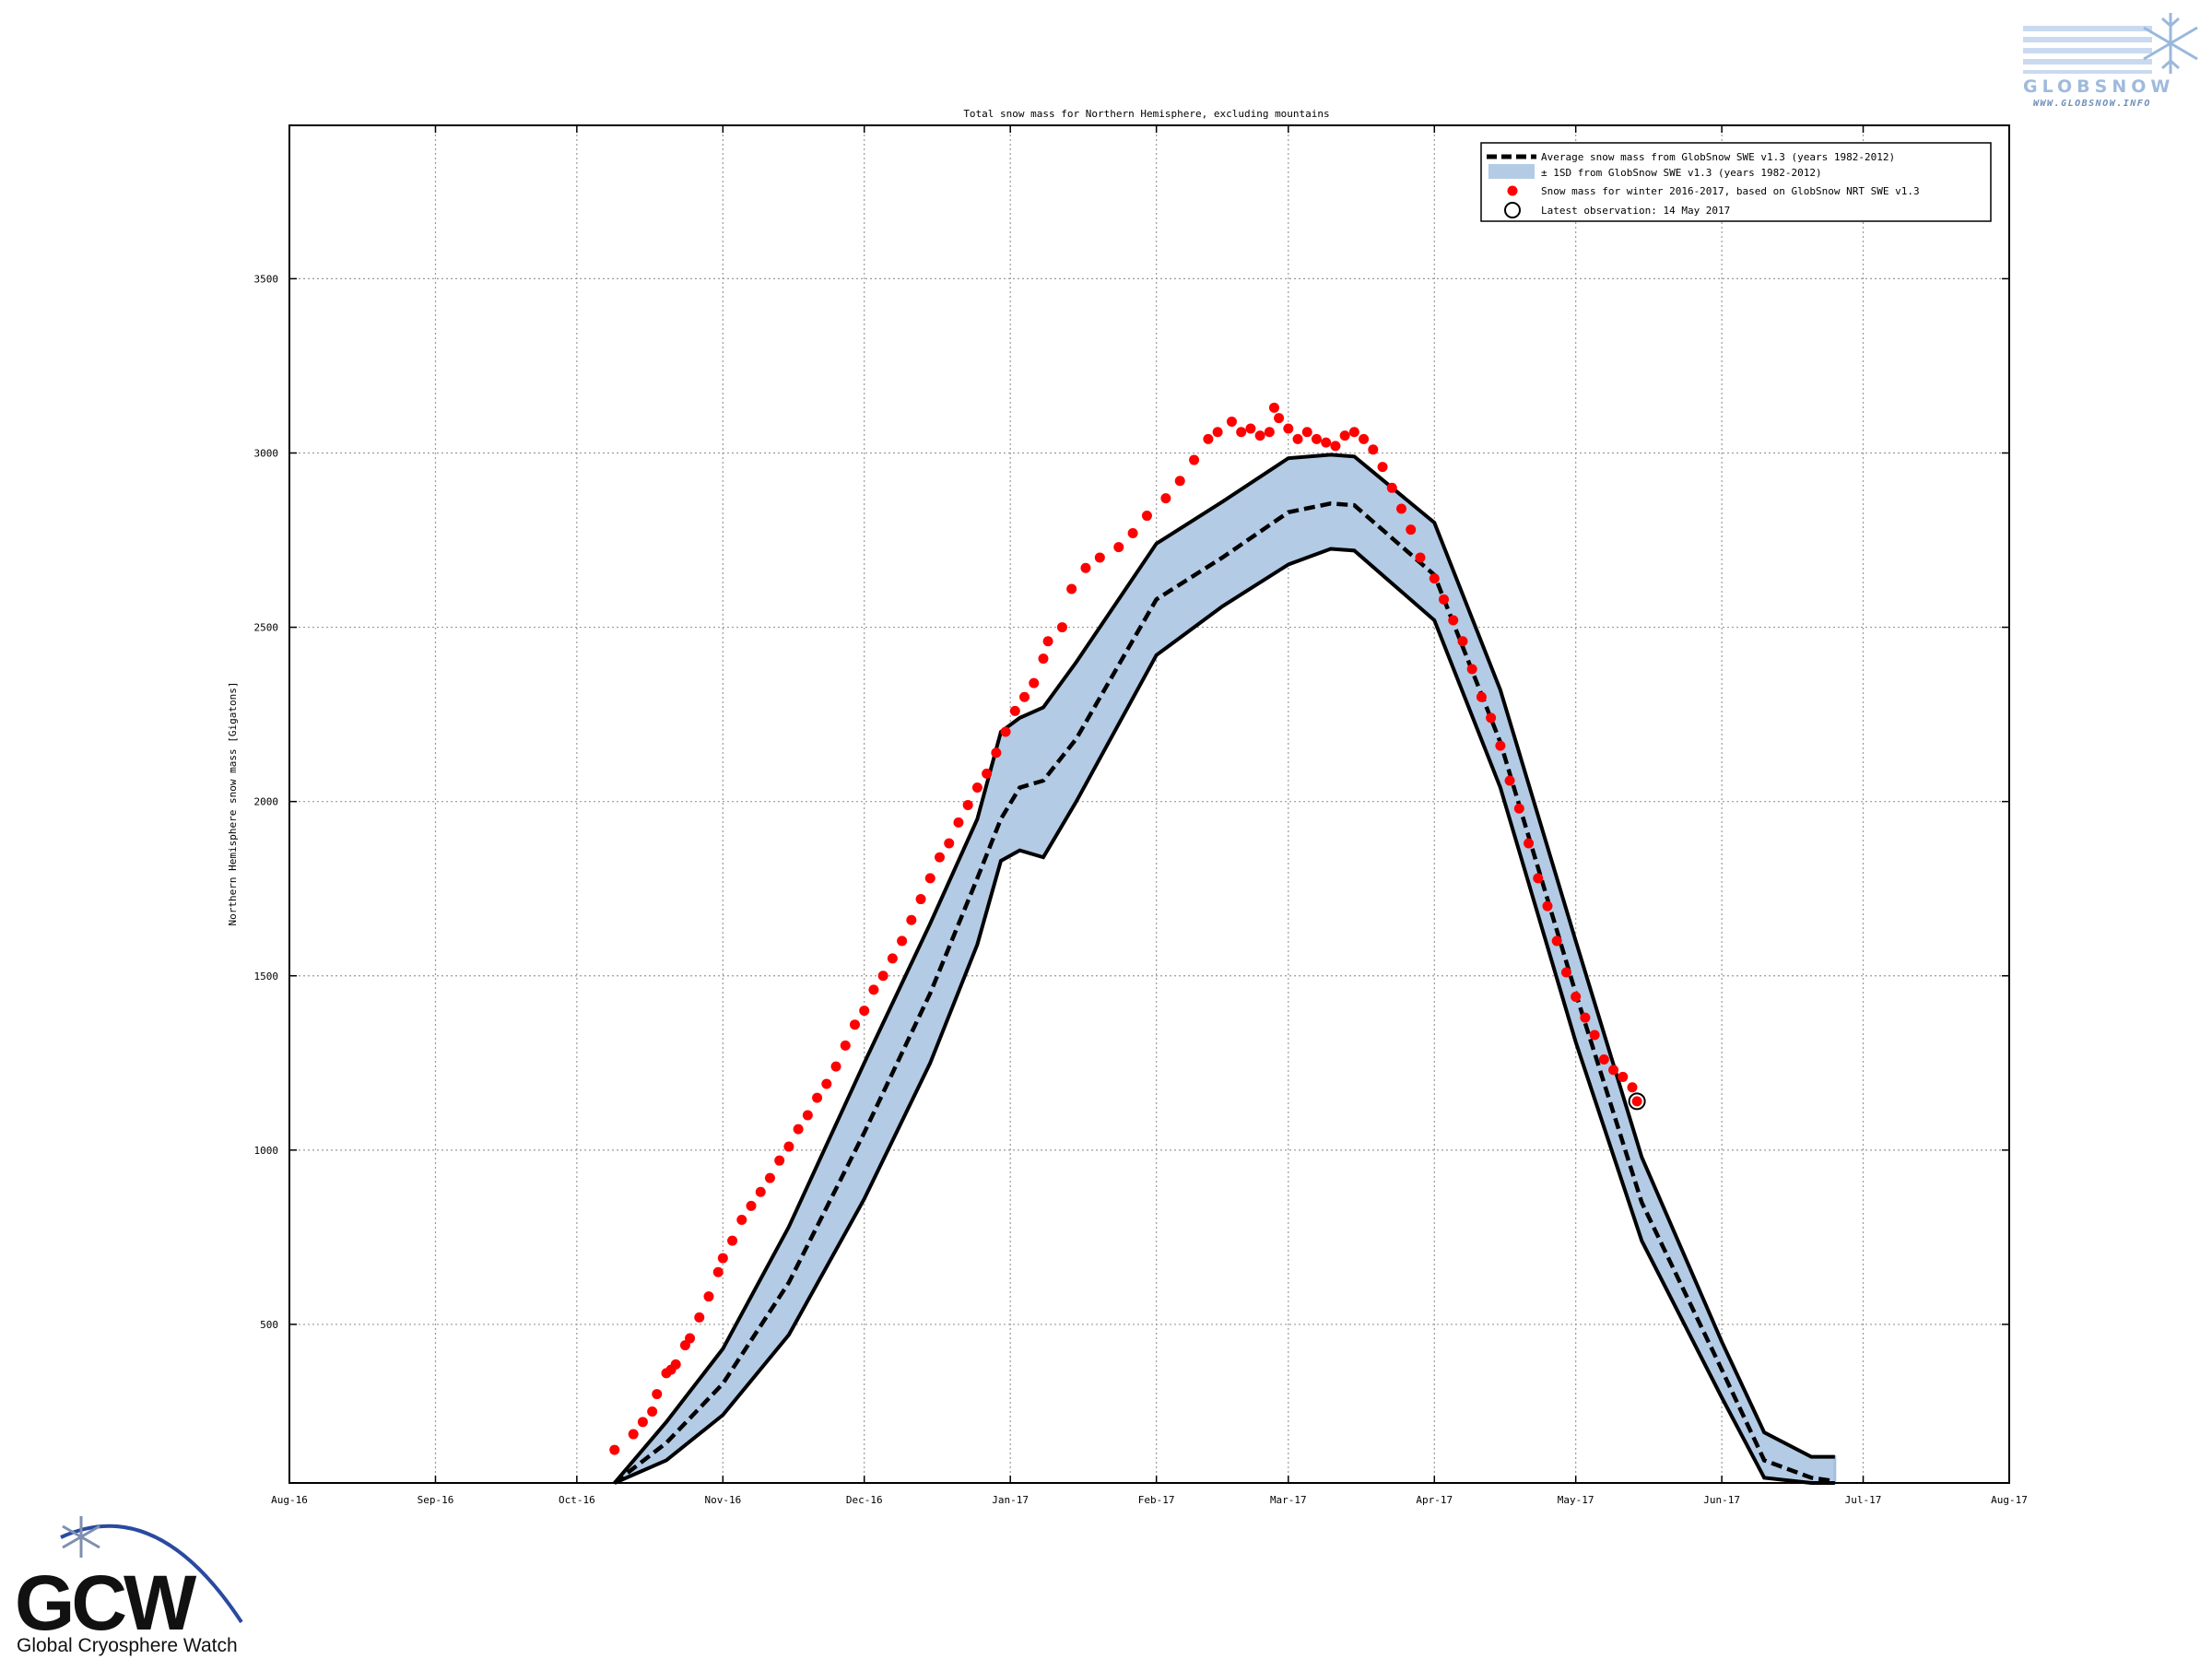 The height and width of the screenshot is (1659, 2212). Describe the element at coordinates (127, 1645) in the screenshot. I see `gcw-subtitle: Global Cryosphere Watch` at that location.